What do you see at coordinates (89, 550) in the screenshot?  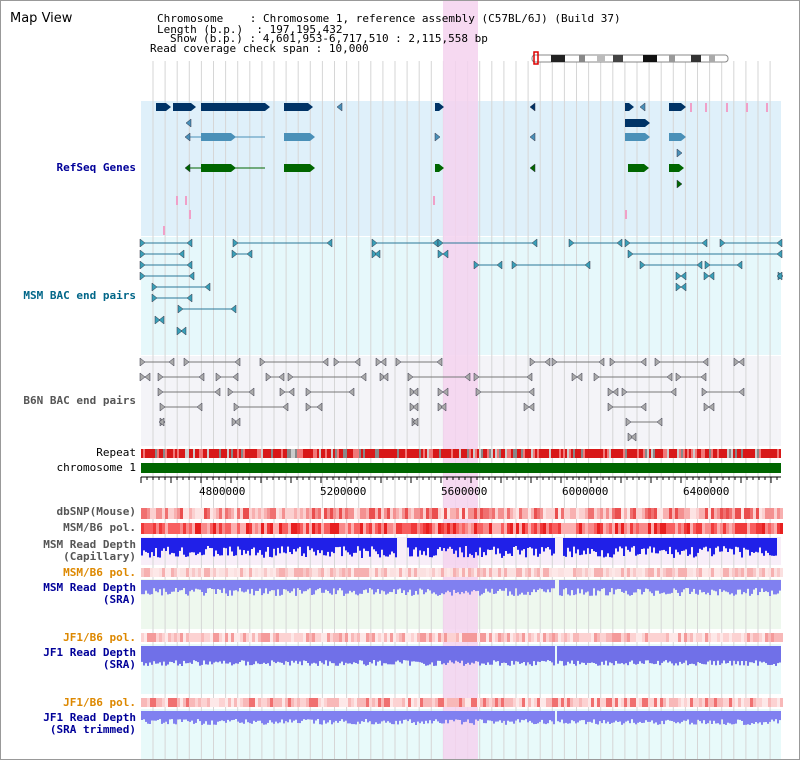 I see `track-label-msm-depth-capillary: MSM Read Depth (Capillary)` at bounding box center [89, 550].